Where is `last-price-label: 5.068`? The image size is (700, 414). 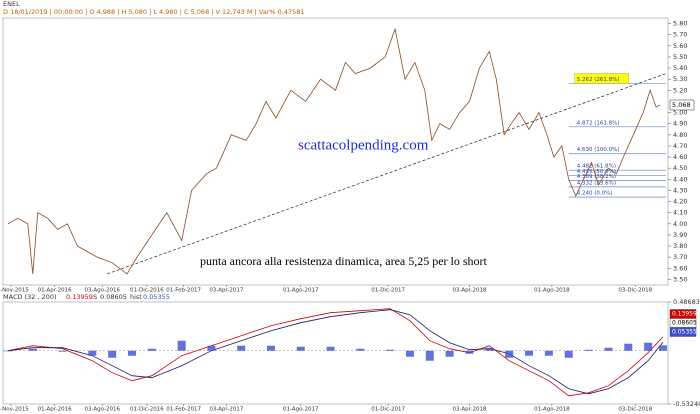 last-price-label: 5.068 is located at coordinates (681, 105).